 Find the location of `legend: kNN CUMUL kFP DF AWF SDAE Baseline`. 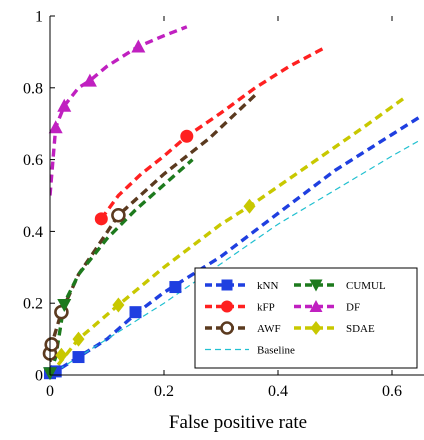

legend: kNN CUMUL kFP DF AWF SDAE Baseline is located at coordinates (306, 318).